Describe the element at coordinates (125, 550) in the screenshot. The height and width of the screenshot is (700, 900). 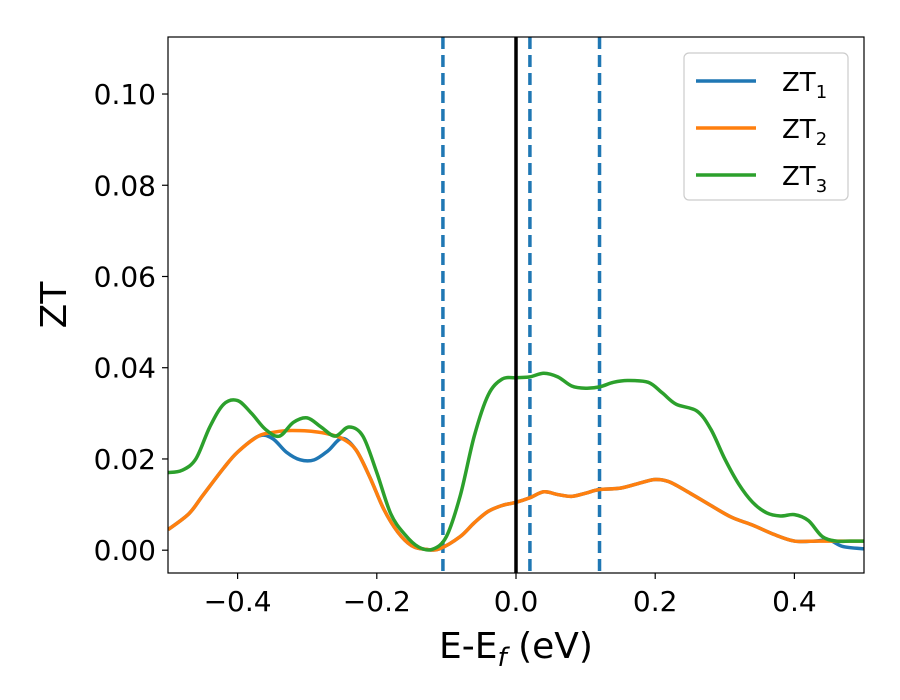
I see `y-tick-label: 0.00` at that location.